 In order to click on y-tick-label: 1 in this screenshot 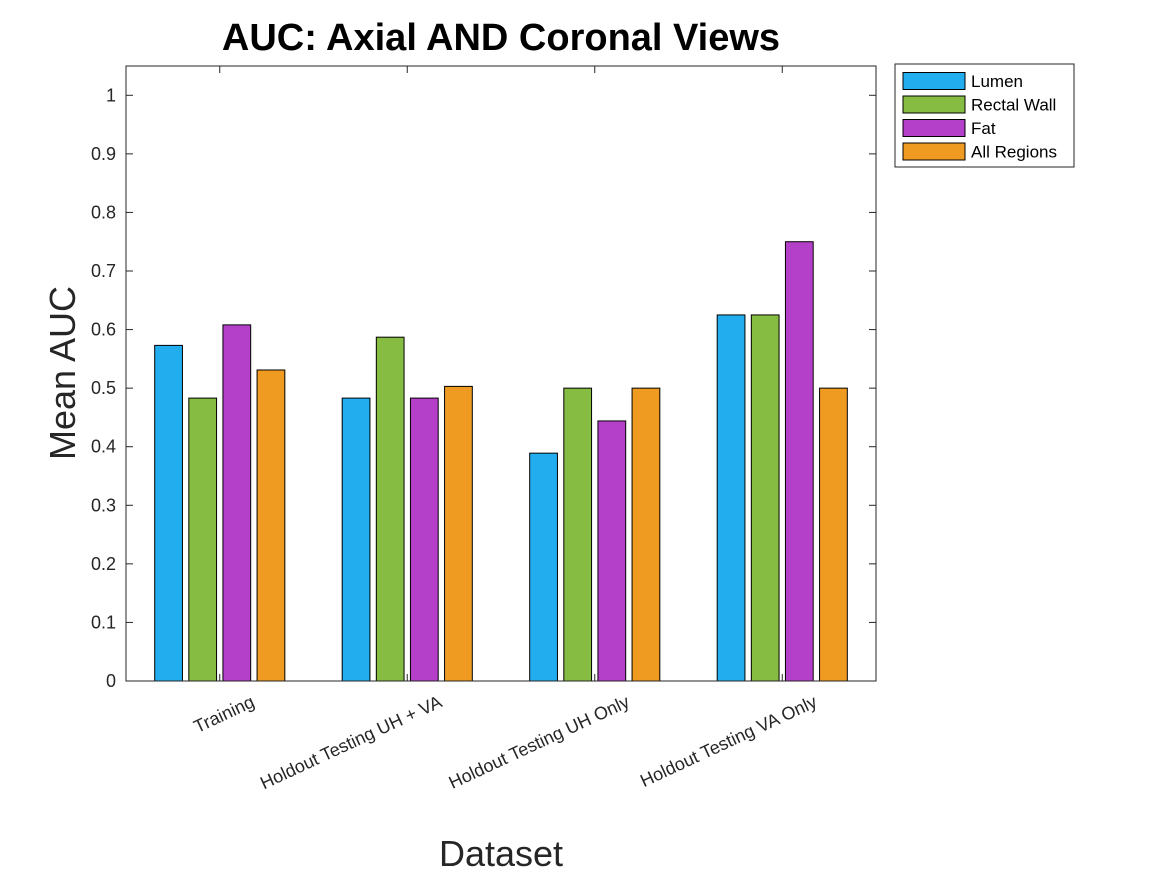, I will do `click(111, 95)`.